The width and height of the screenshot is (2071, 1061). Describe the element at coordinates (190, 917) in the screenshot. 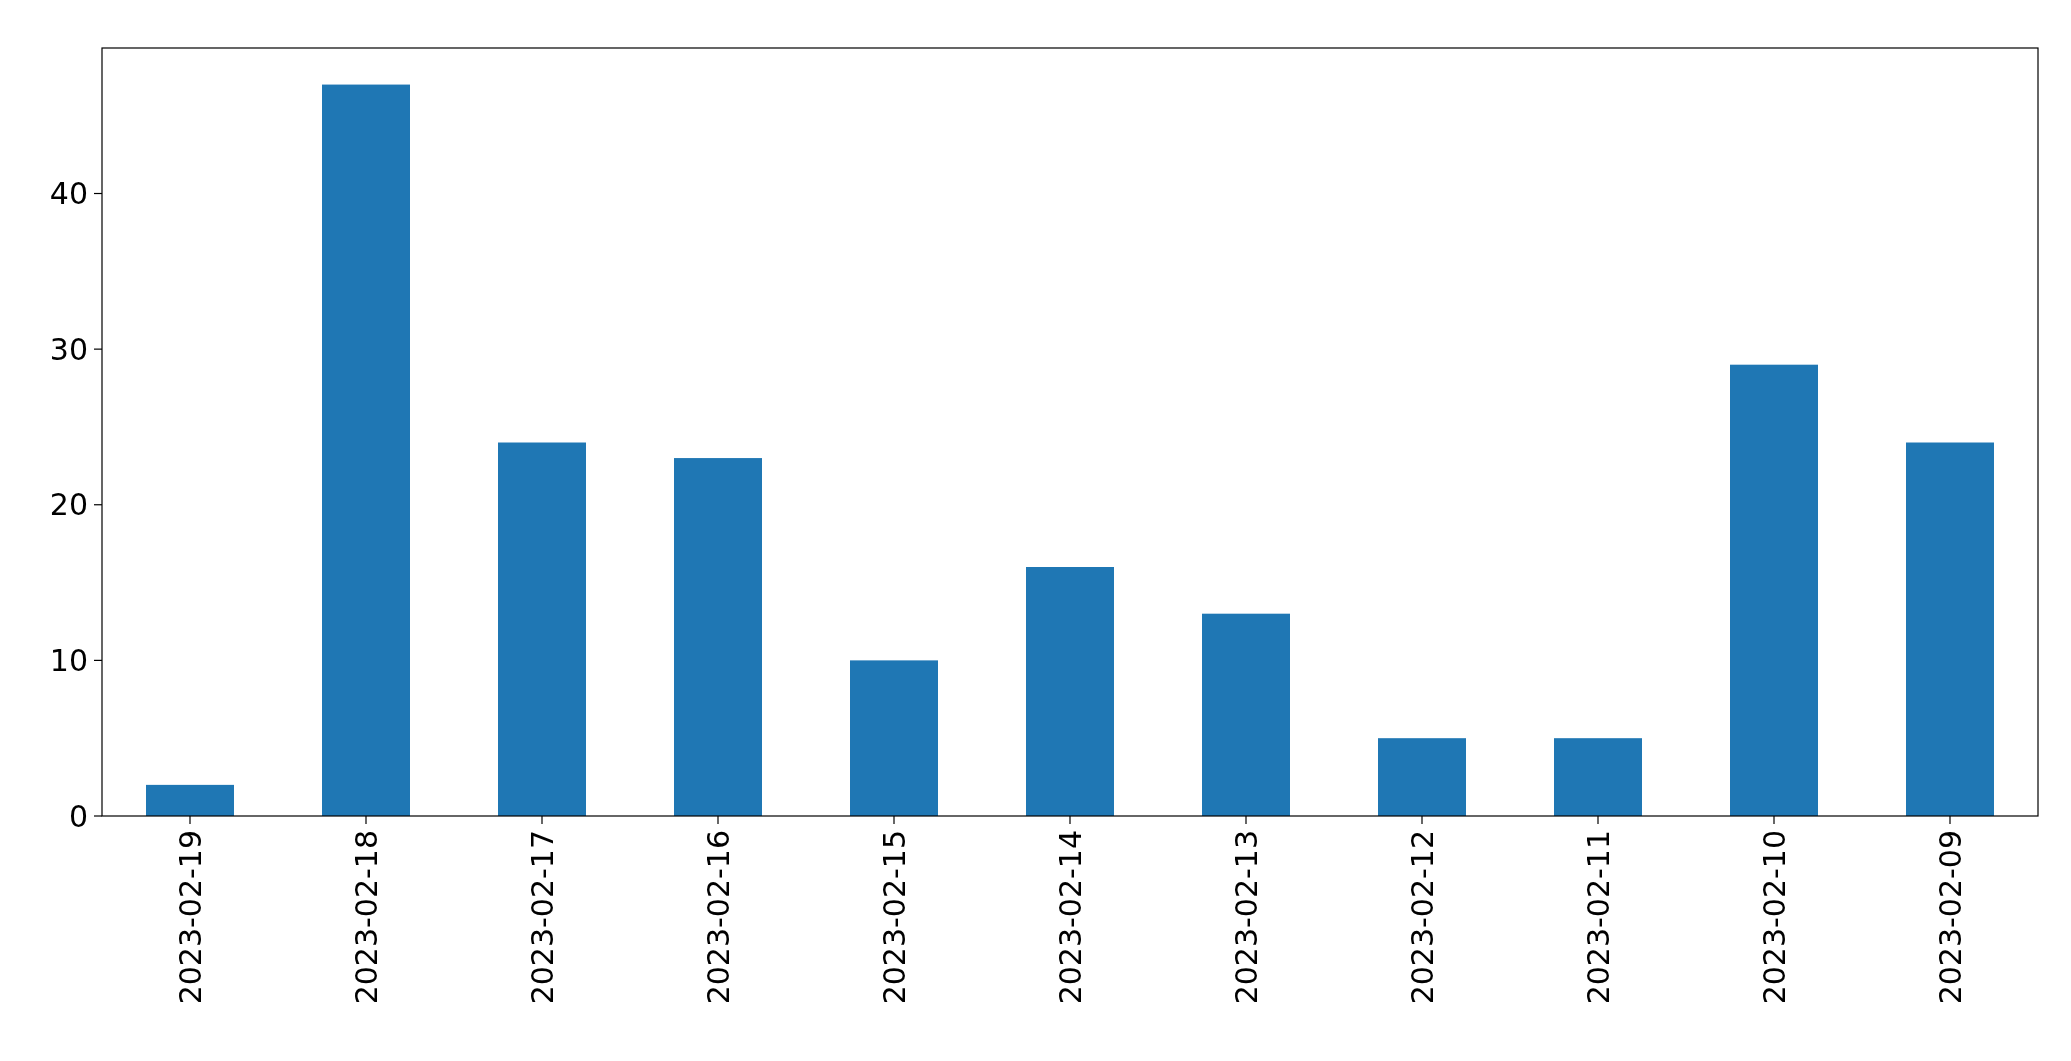

I see `x-tick-label: 2023-02-19` at that location.